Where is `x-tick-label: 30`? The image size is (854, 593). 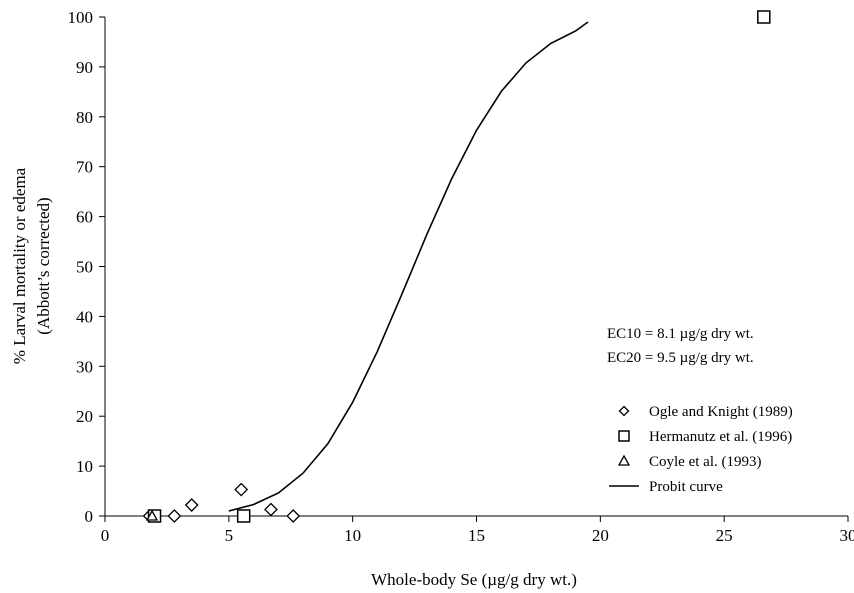 x-tick-label: 30 is located at coordinates (847, 535).